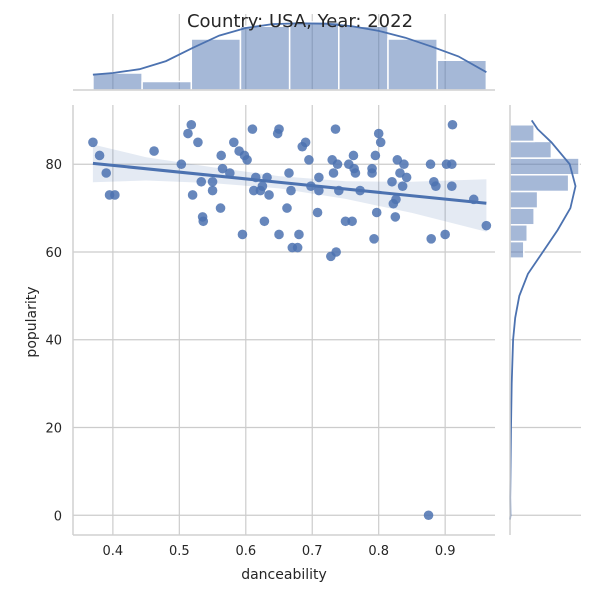 The image size is (600, 600). What do you see at coordinates (445, 551) in the screenshot?
I see `x-tick-label: 0.9` at bounding box center [445, 551].